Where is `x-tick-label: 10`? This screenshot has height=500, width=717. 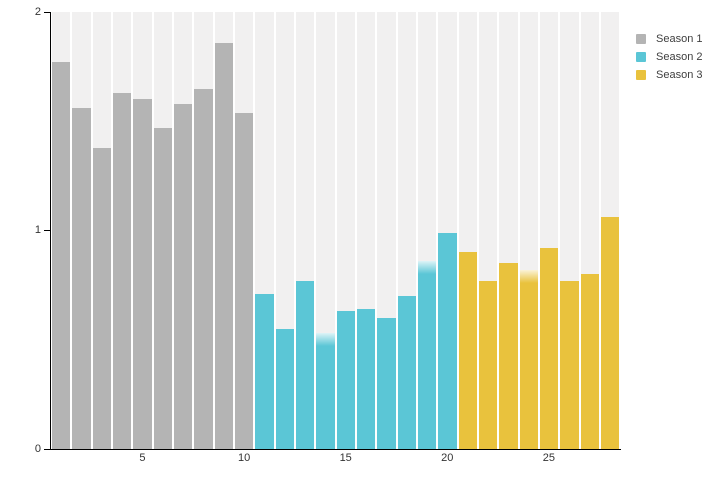
x-tick-label: 10 is located at coordinates (244, 458).